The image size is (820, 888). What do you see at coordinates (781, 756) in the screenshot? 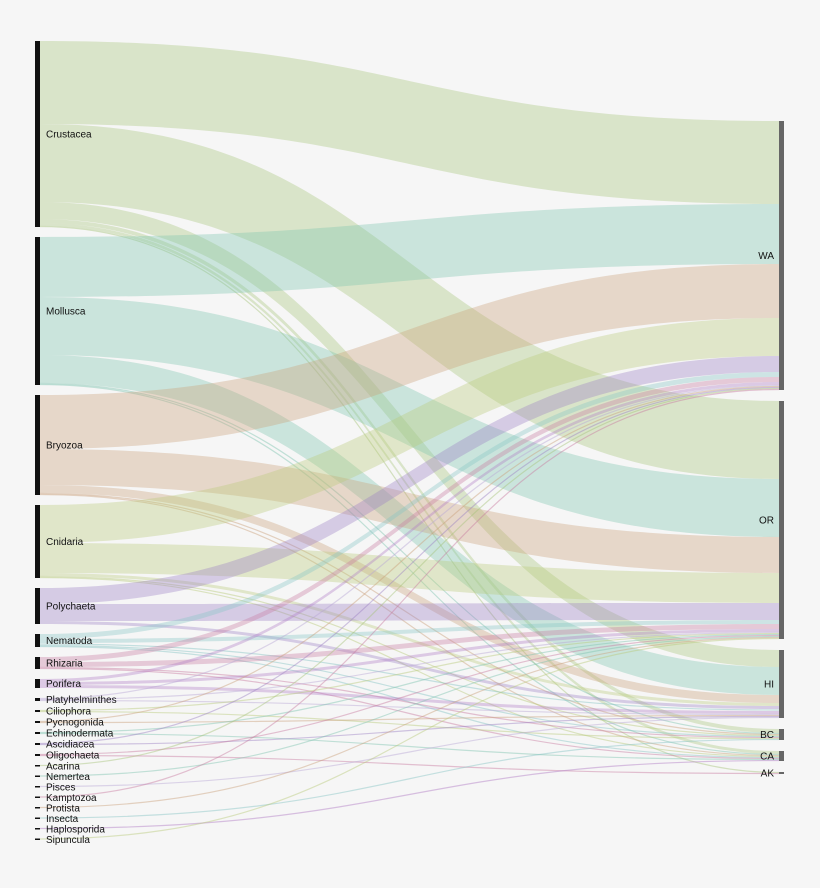
I see `target-node-bar-ca` at bounding box center [781, 756].